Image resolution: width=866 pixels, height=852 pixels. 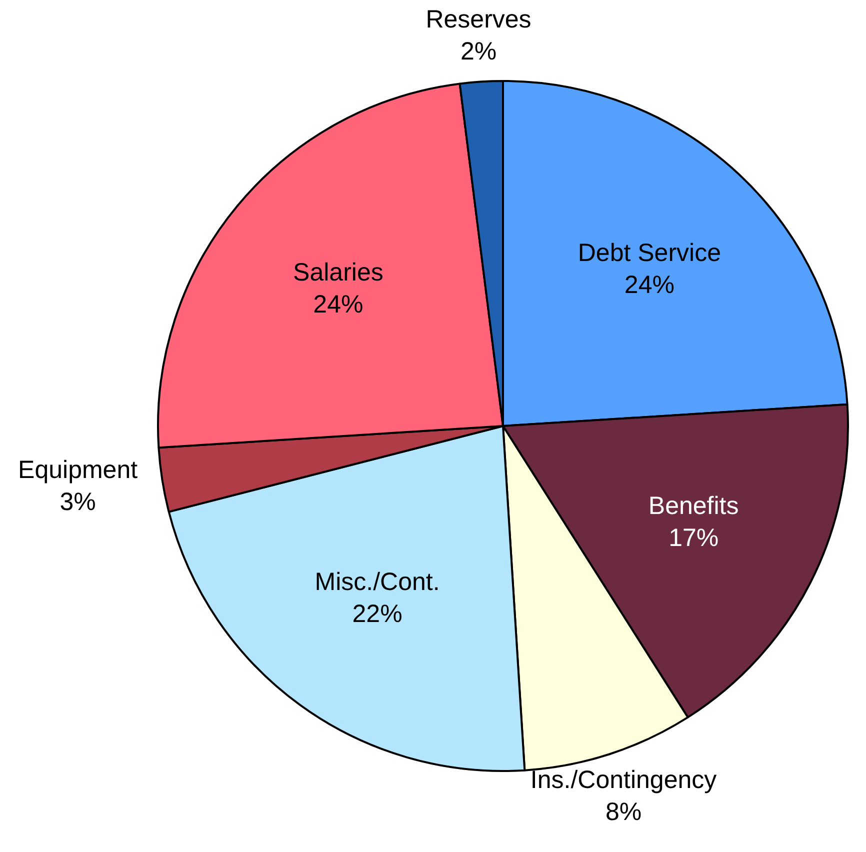 I want to click on slice-label: Benefits, so click(x=693, y=506).